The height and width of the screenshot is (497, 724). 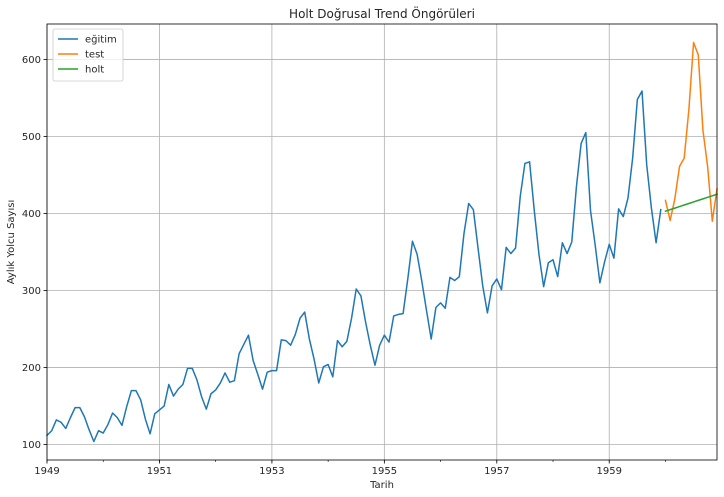 What do you see at coordinates (31, 291) in the screenshot?
I see `y-tick-label: 300` at bounding box center [31, 291].